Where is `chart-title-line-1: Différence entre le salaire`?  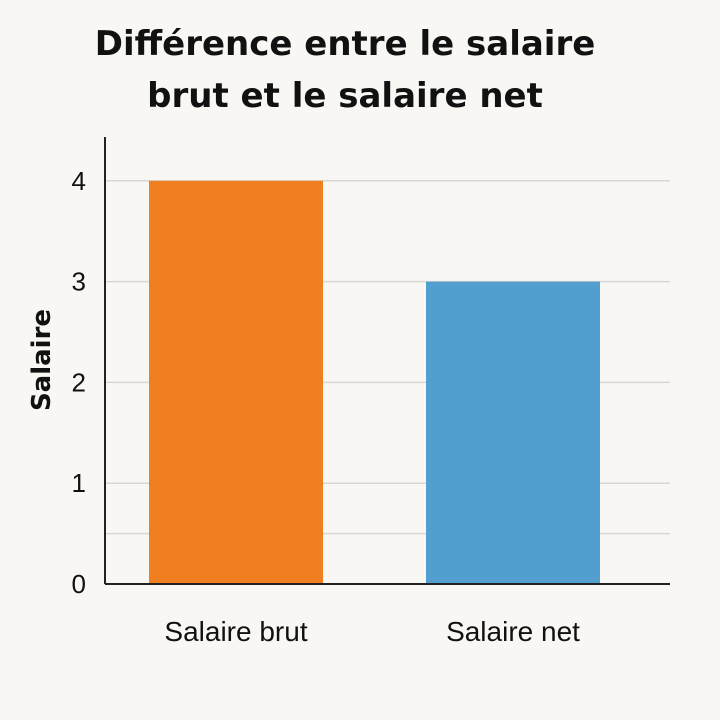
chart-title-line-1: Différence entre le salaire is located at coordinates (345, 44).